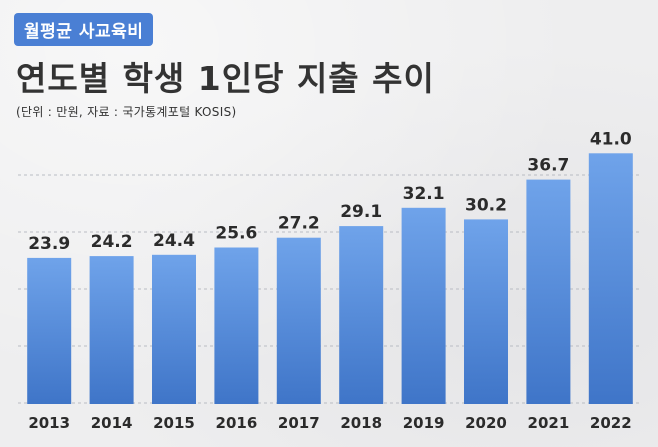  I want to click on value-label: 23.9, so click(49, 244).